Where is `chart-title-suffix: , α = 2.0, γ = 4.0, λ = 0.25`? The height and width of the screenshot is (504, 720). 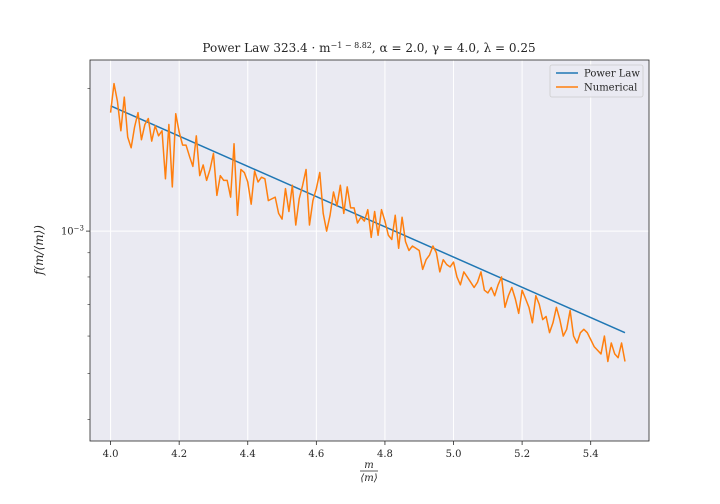
chart-title-suffix: , α = 2.0, γ = 4.0, λ = 0.25 is located at coordinates (454, 48).